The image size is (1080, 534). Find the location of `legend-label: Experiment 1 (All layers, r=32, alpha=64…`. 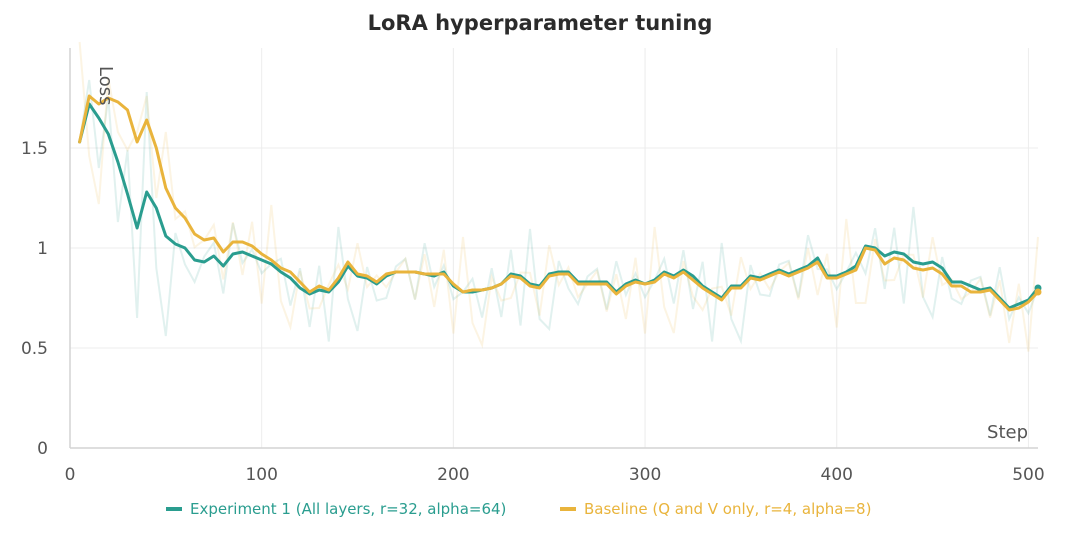

legend-label: Experiment 1 (All layers, r=32, alpha=64… is located at coordinates (348, 509).